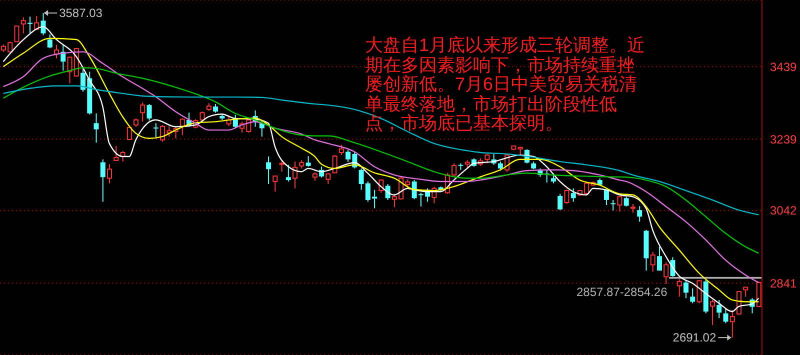 The width and height of the screenshot is (800, 355). Describe the element at coordinates (784, 211) in the screenshot. I see `y-tick-label: 3042` at that location.